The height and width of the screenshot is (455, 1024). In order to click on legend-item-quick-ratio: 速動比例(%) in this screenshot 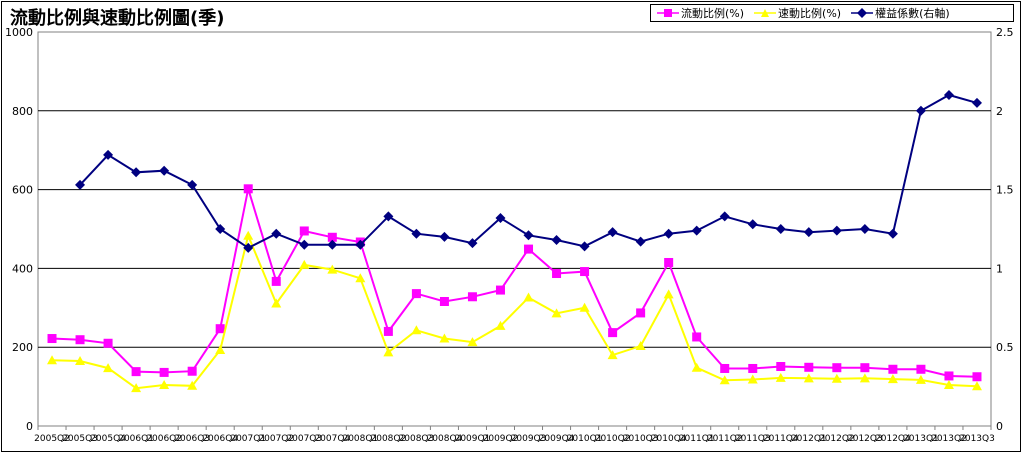, I will do `click(797, 13)`.